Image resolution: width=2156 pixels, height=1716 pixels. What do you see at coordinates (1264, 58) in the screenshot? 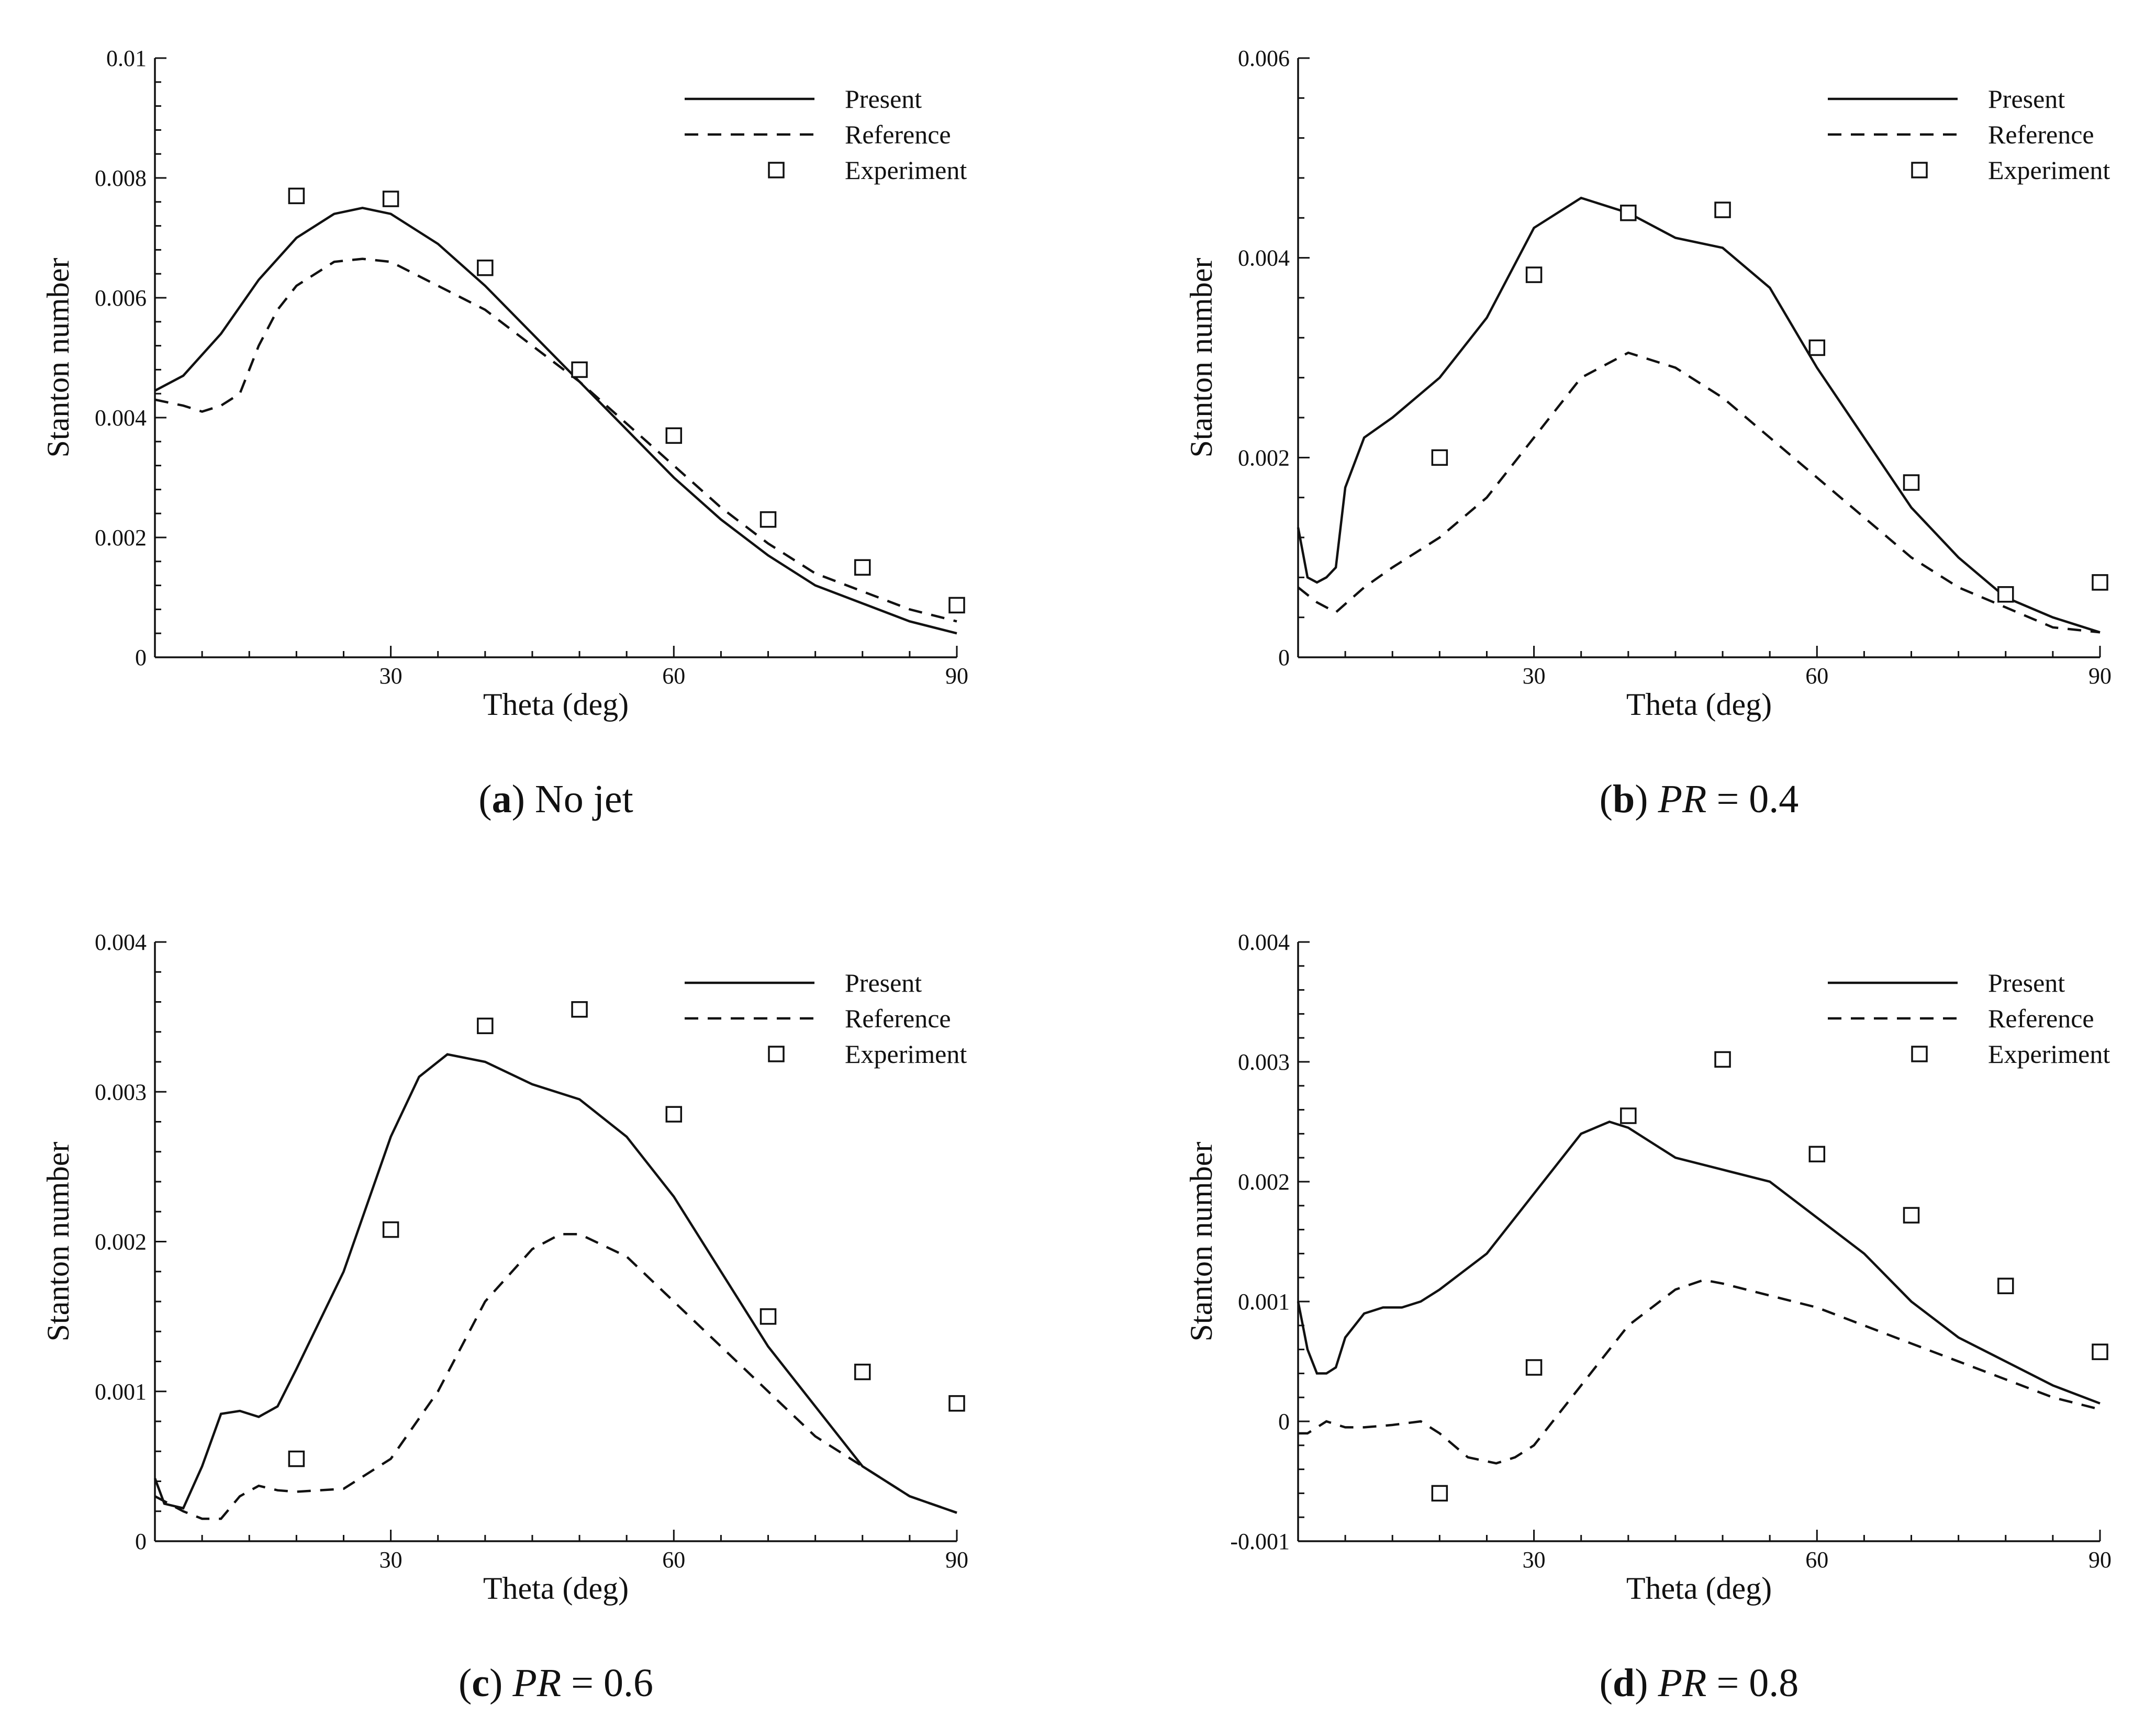
I see `chart-b-y-tick-label: 0.006` at bounding box center [1264, 58].